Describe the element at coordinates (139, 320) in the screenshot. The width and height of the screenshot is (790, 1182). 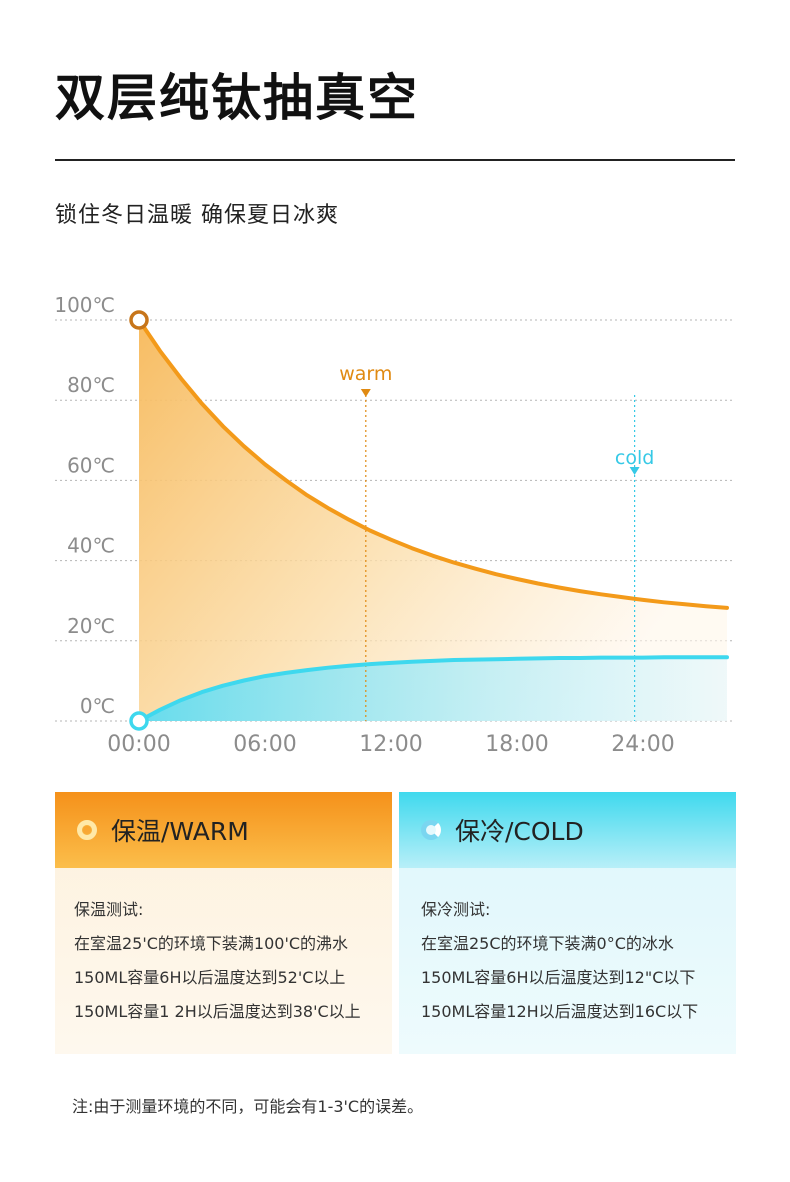
I see `warm-start-point` at that location.